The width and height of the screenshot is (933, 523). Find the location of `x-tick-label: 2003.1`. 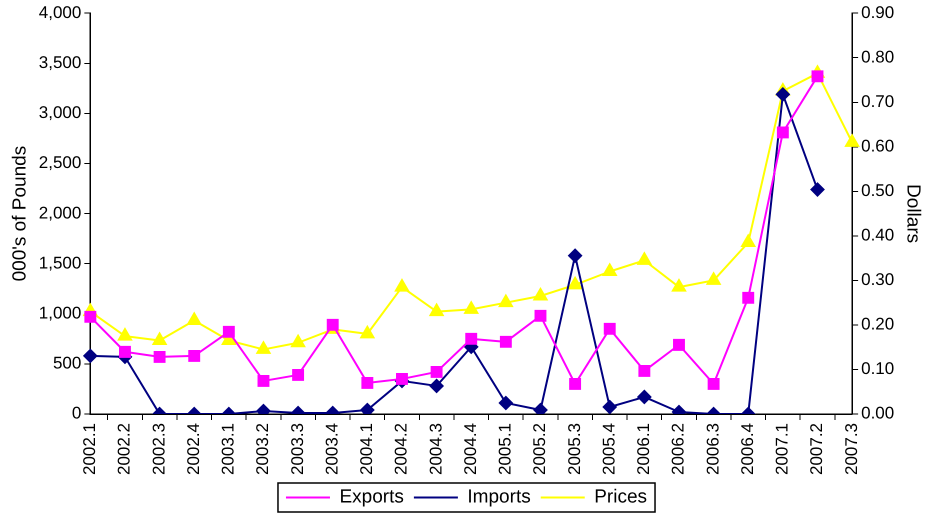

x-tick-label: 2003.1 is located at coordinates (228, 449).